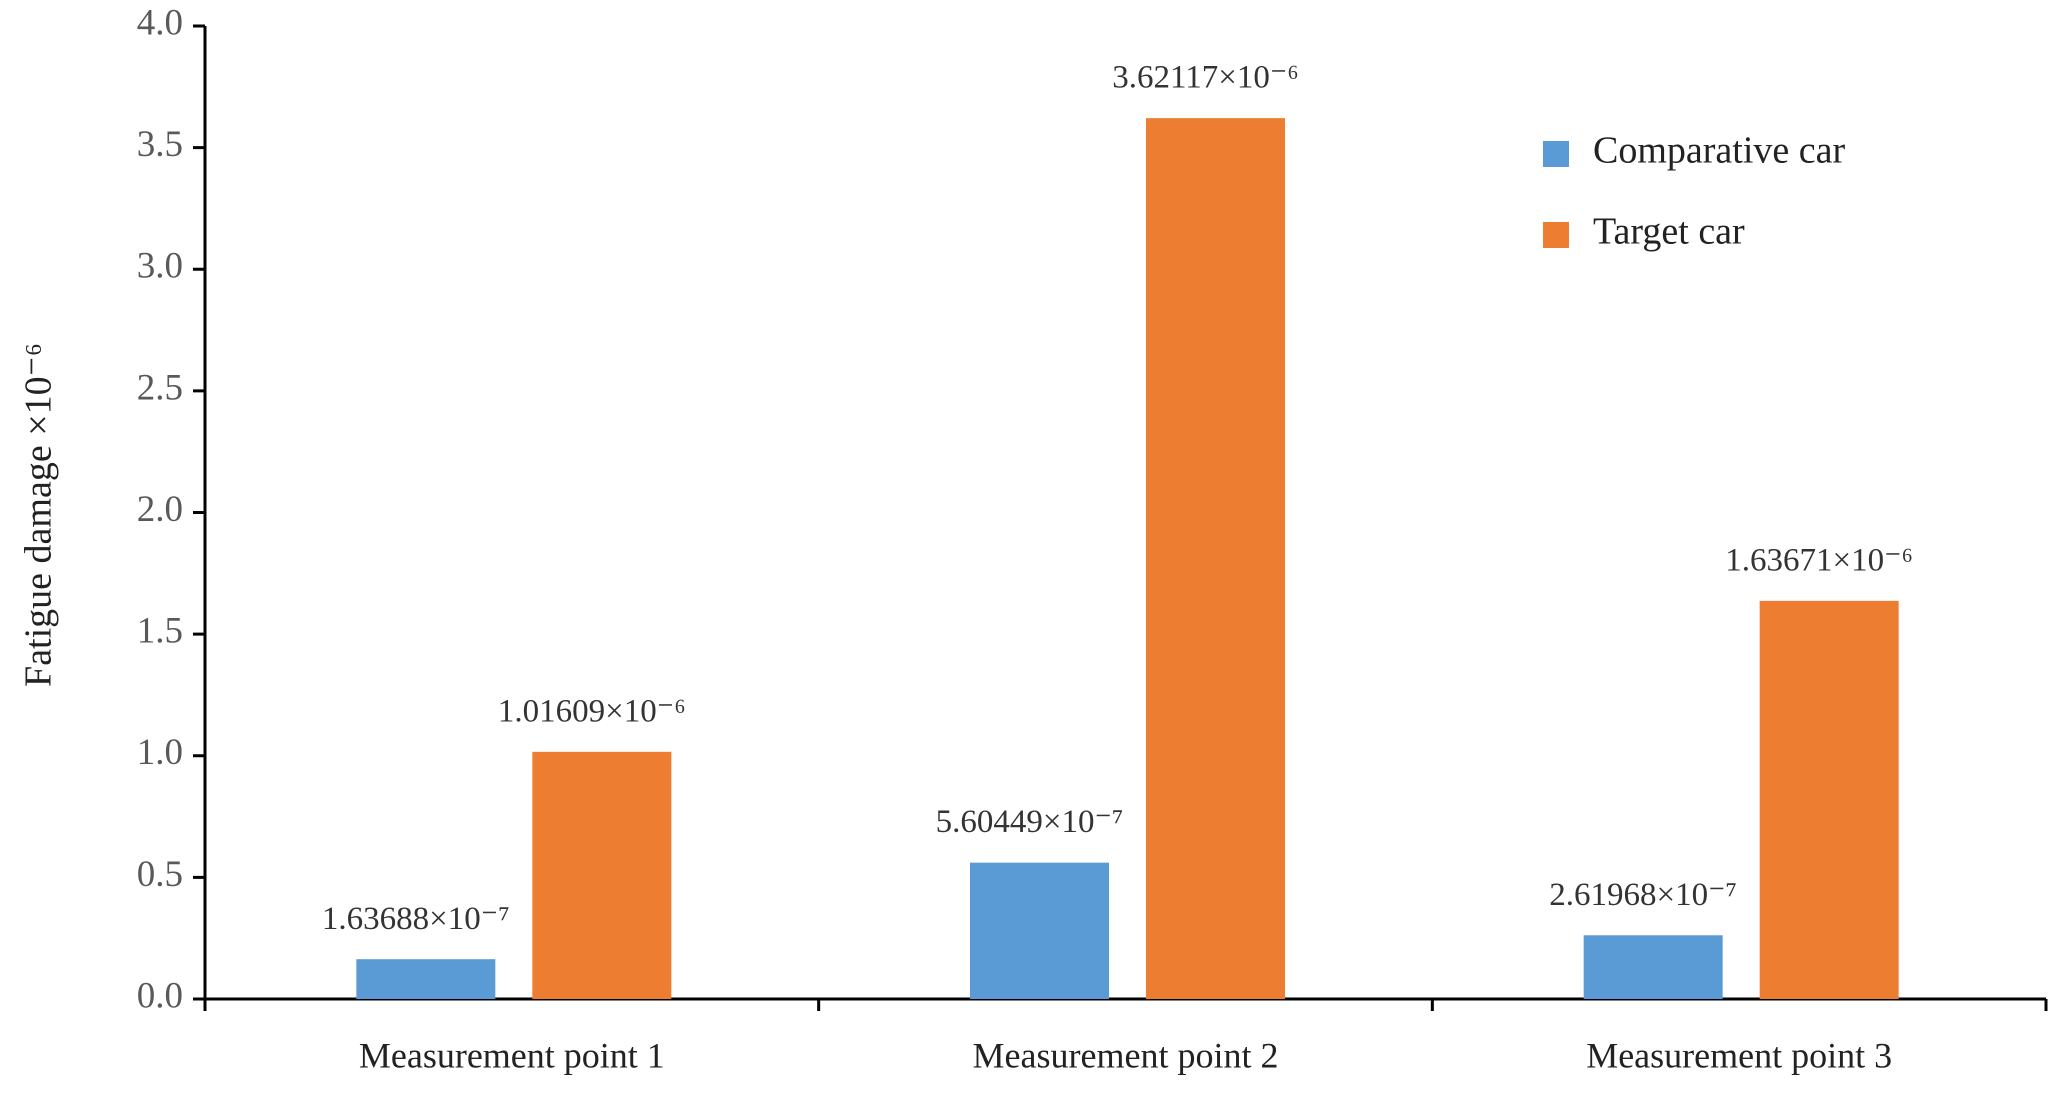 The image size is (2070, 1094). What do you see at coordinates (1669, 232) in the screenshot?
I see `legend-label: Target car` at bounding box center [1669, 232].